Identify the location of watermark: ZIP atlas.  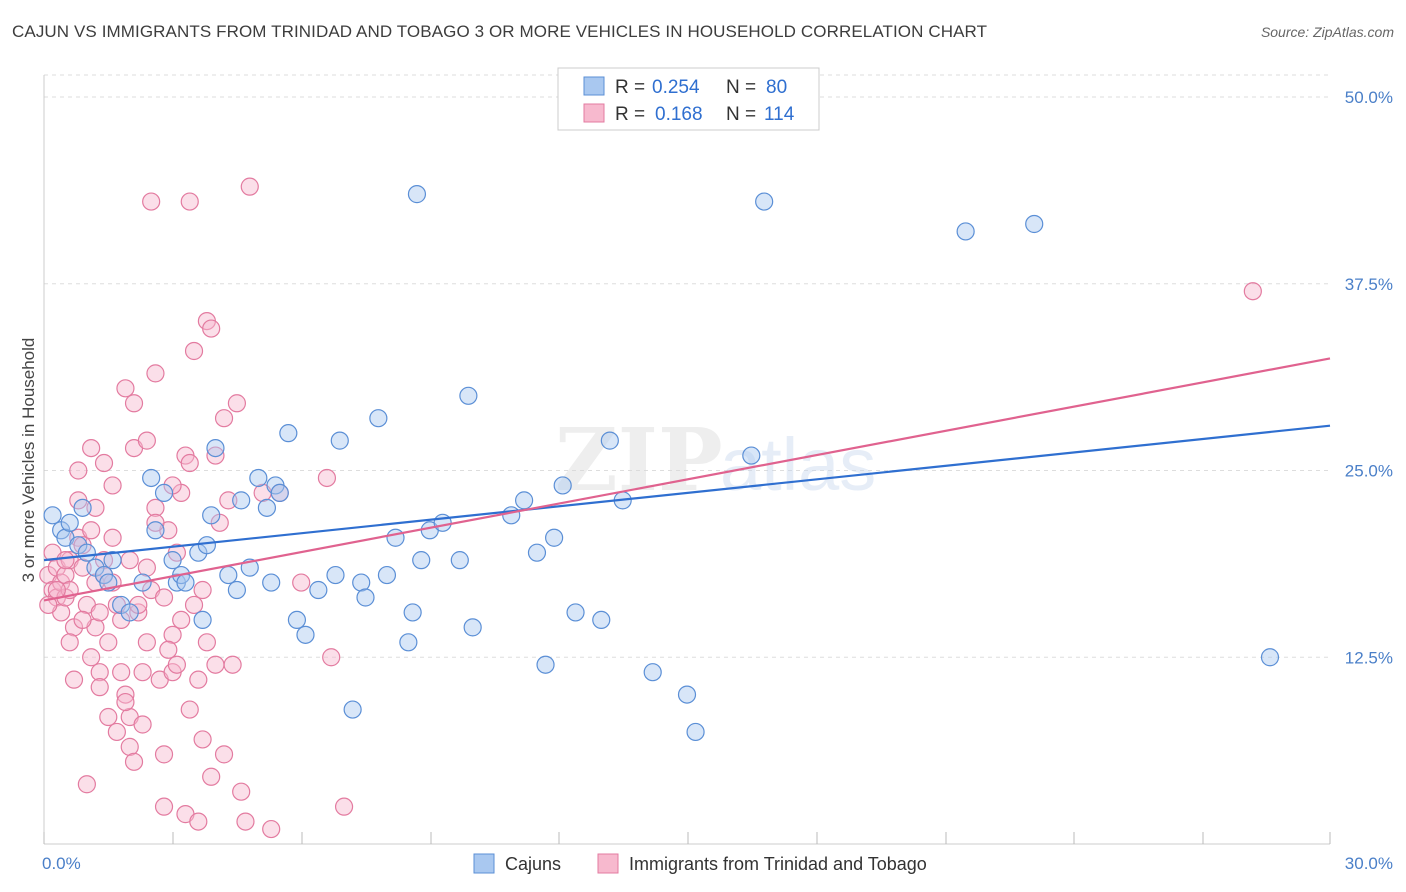
(715, 460).